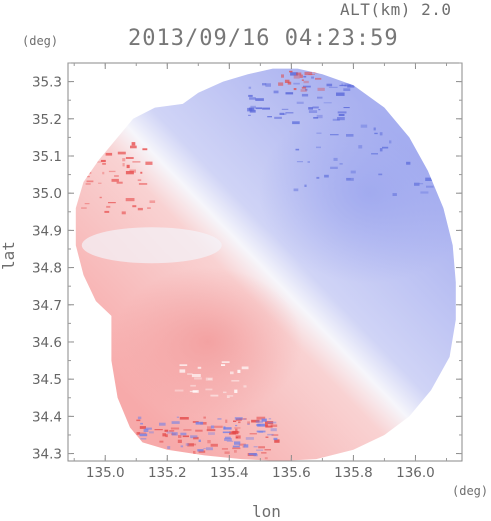 The height and width of the screenshot is (521, 491). I want to click on y-tick-label: 34.3, so click(47, 455).